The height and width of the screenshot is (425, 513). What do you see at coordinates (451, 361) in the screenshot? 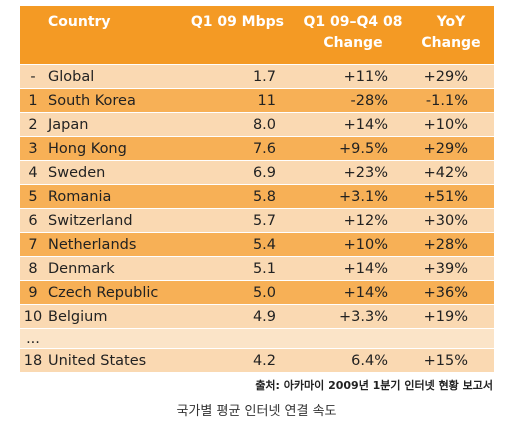
I see `cell-yoy-change: +15%` at bounding box center [451, 361].